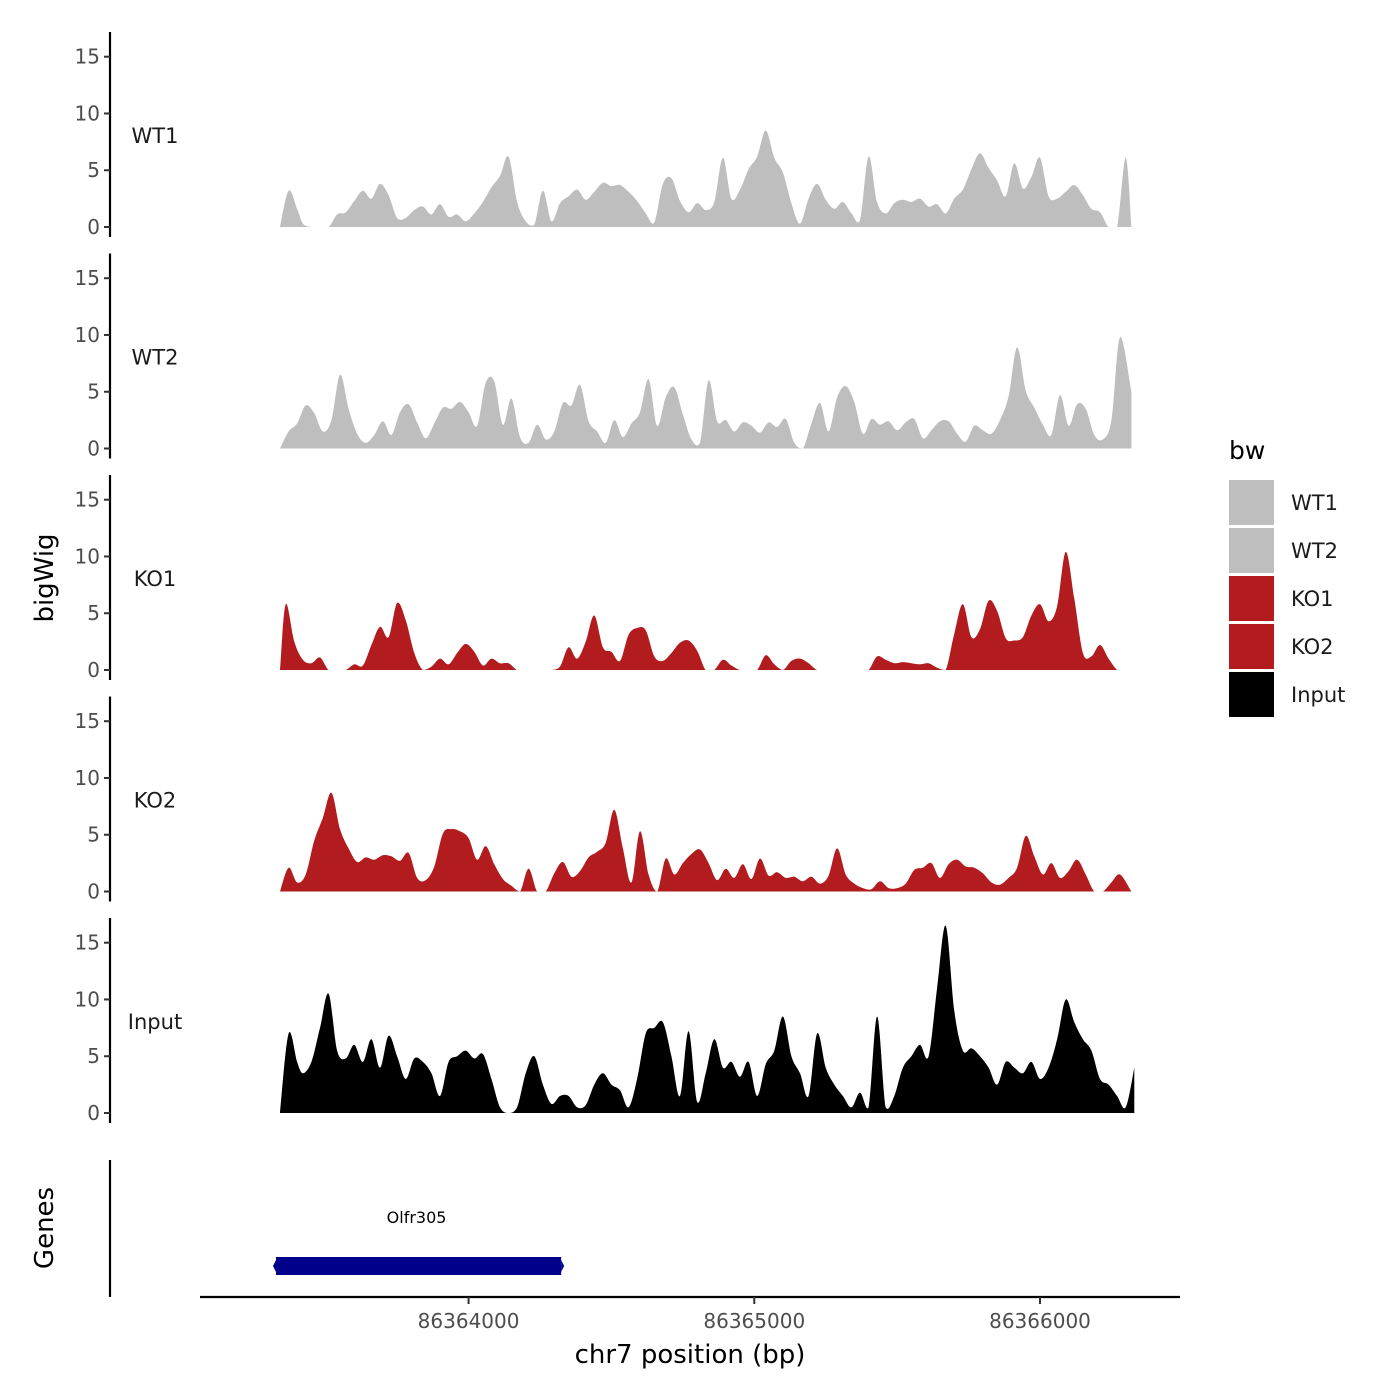  Describe the element at coordinates (1251, 694) in the screenshot. I see `legend-swatch-input` at that location.